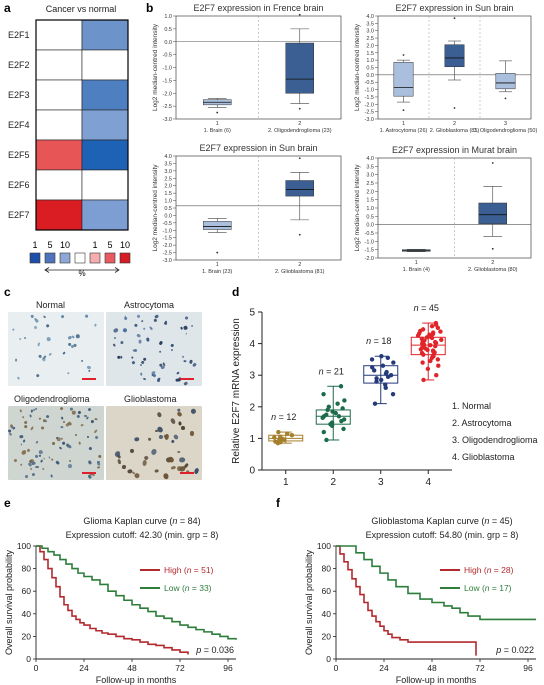 This screenshot has height=685, width=544. What do you see at coordinates (486, 521) in the screenshot?
I see `km-title-n: n` at bounding box center [486, 521].